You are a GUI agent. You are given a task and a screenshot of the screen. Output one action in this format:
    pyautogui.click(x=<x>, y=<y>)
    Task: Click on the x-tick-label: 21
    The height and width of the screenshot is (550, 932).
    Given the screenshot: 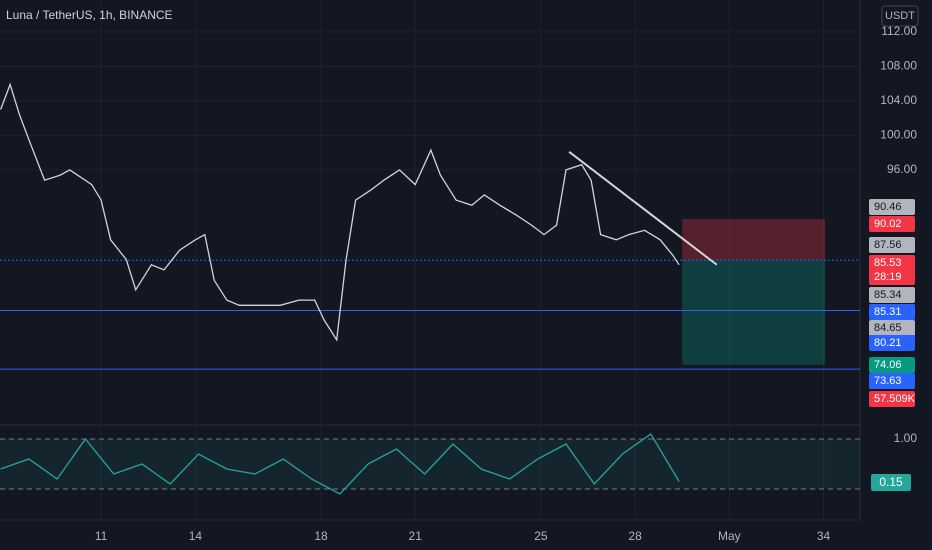 What is the action you would take?
    pyautogui.click(x=416, y=536)
    